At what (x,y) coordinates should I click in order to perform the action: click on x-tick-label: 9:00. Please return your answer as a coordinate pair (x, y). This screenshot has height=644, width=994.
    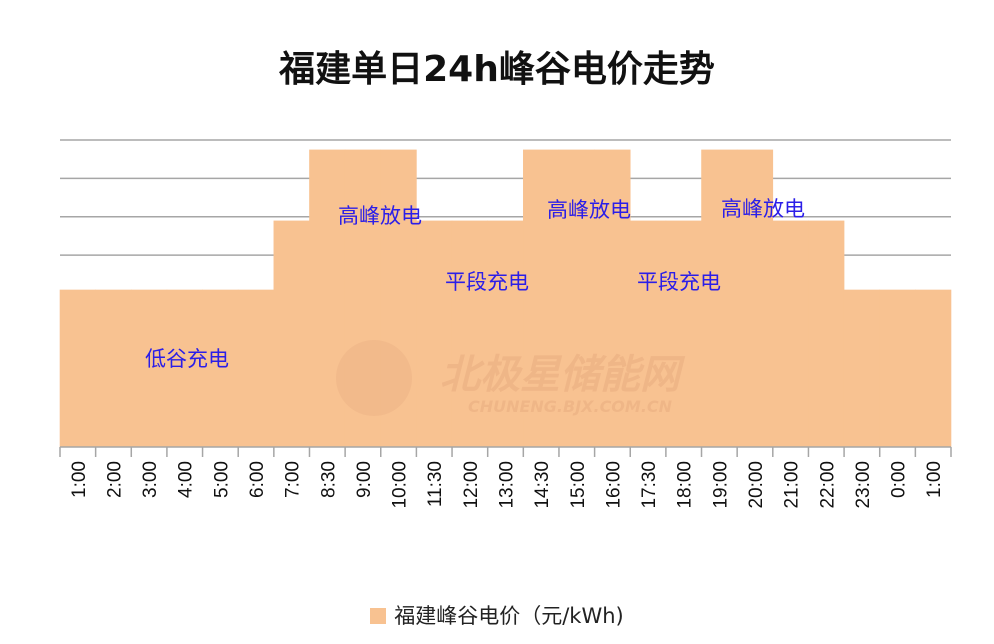
    Looking at the image, I should click on (364, 479).